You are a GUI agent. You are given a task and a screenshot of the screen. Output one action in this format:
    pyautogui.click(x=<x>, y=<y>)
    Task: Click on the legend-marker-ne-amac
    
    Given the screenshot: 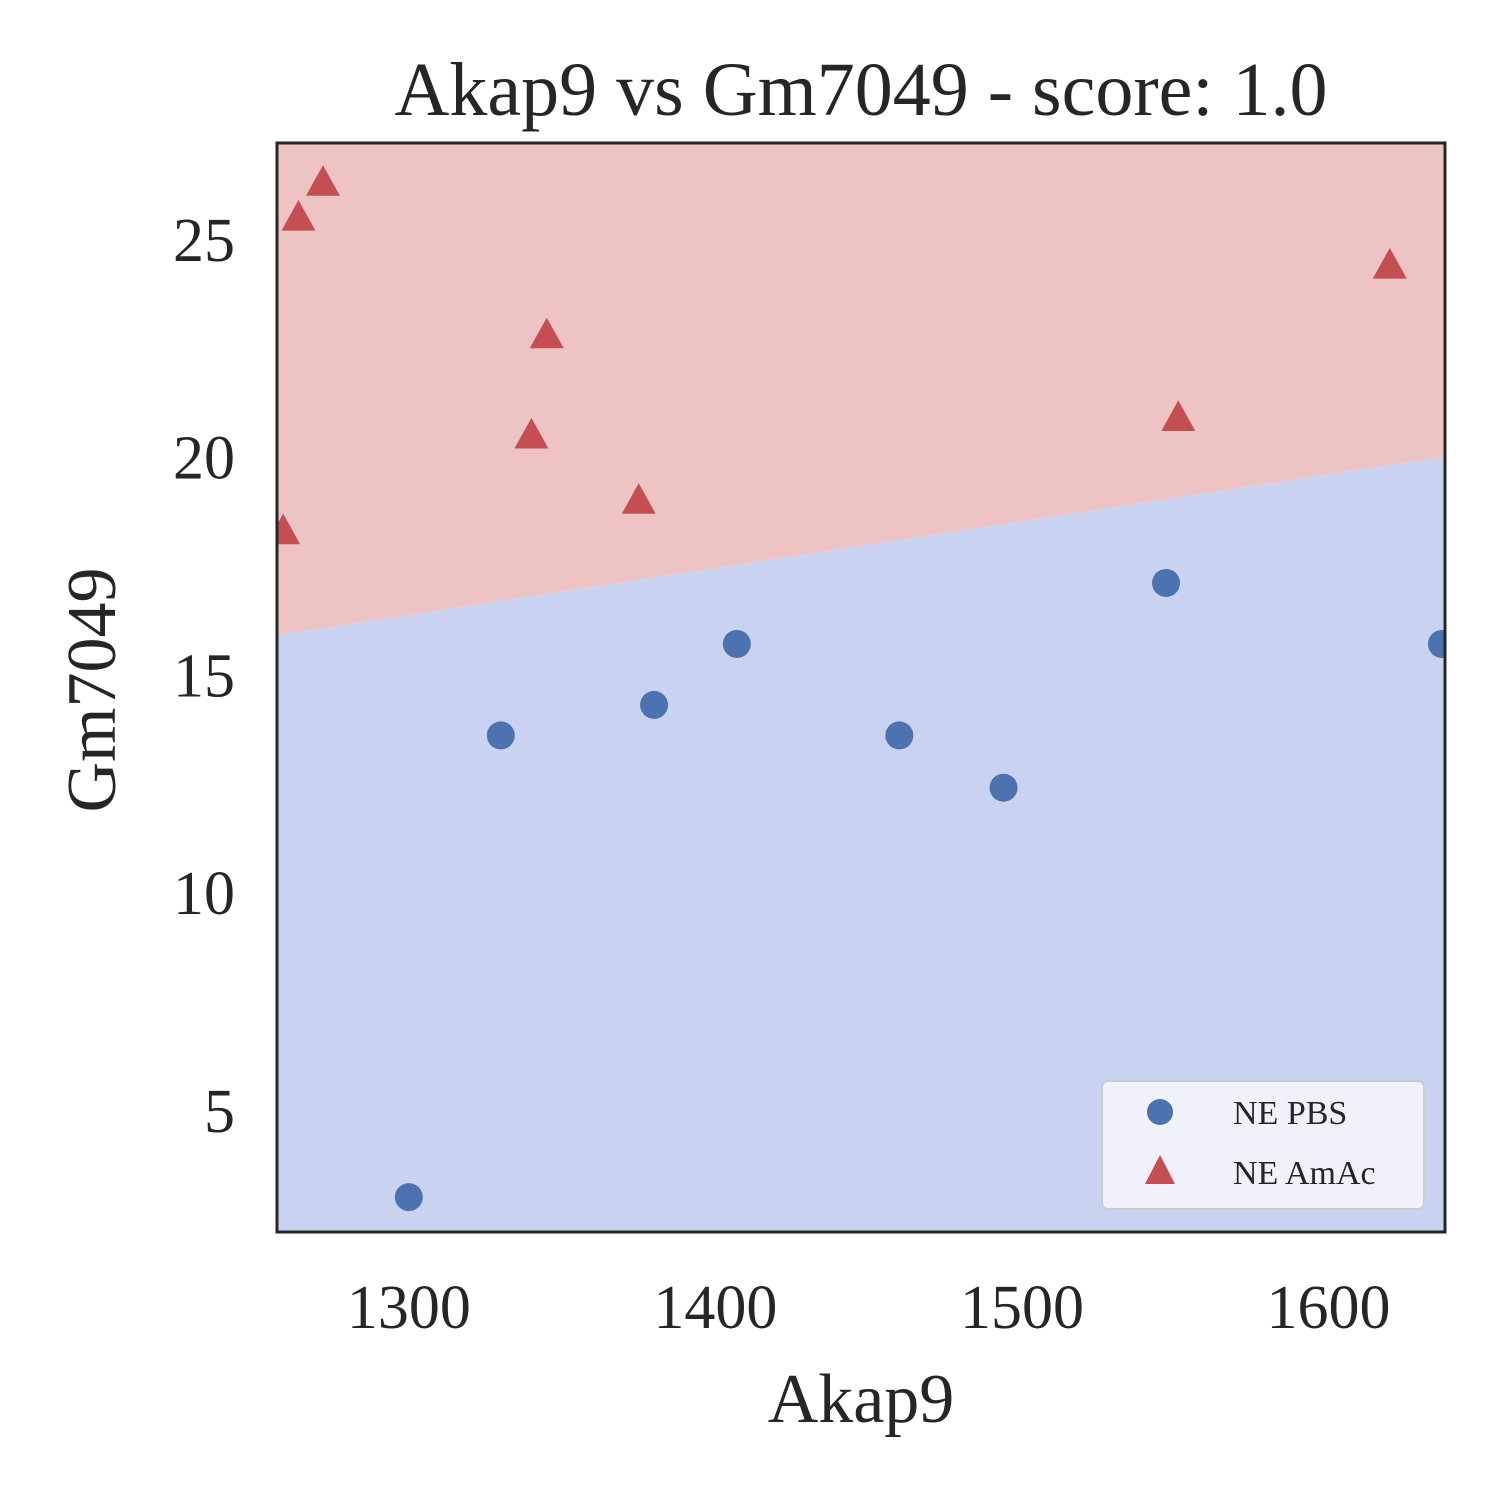 What is the action you would take?
    pyautogui.click(x=1160, y=1169)
    